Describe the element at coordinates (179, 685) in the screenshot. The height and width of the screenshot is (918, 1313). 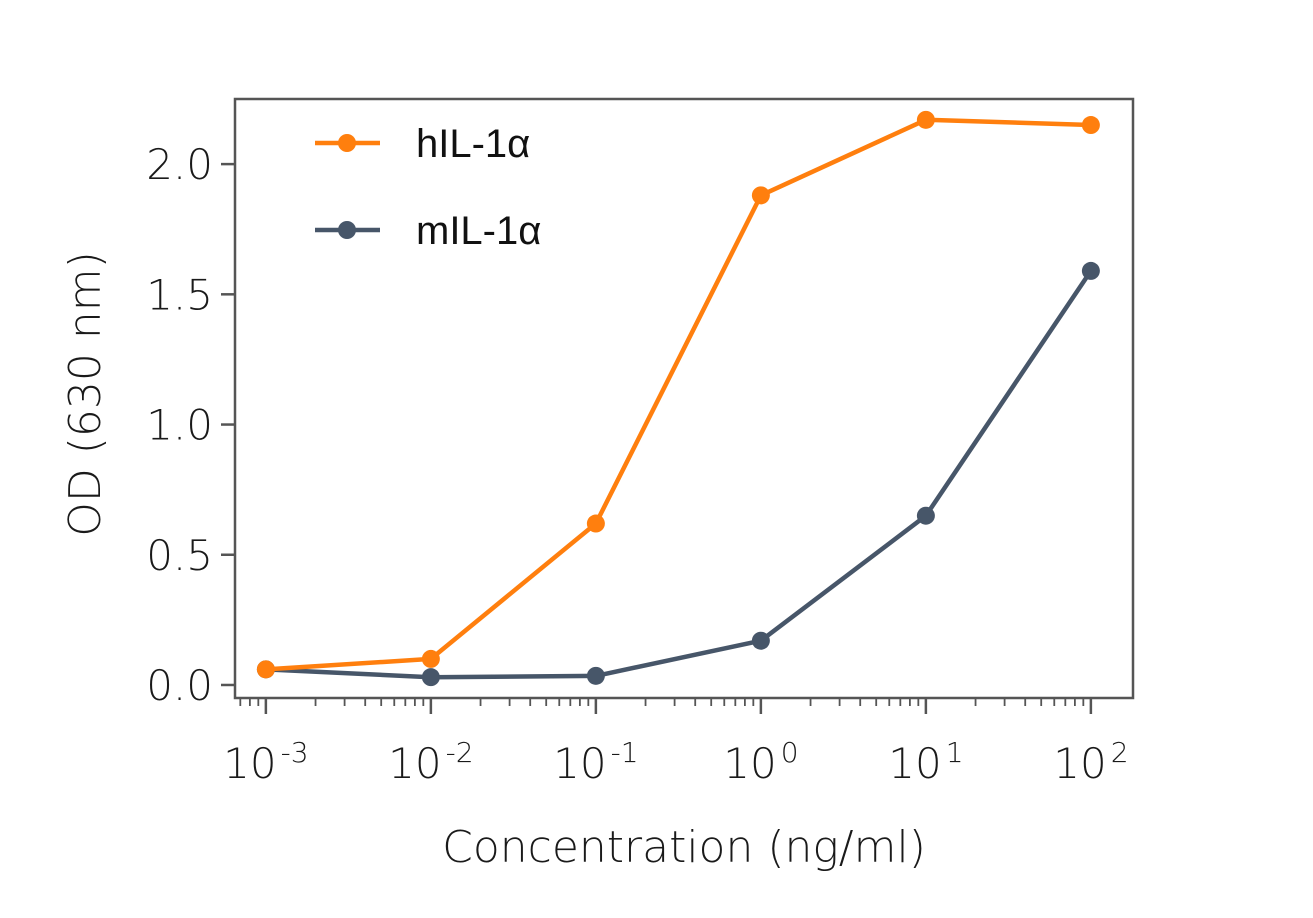
I see `y-tick-label-0: 0.0` at that location.